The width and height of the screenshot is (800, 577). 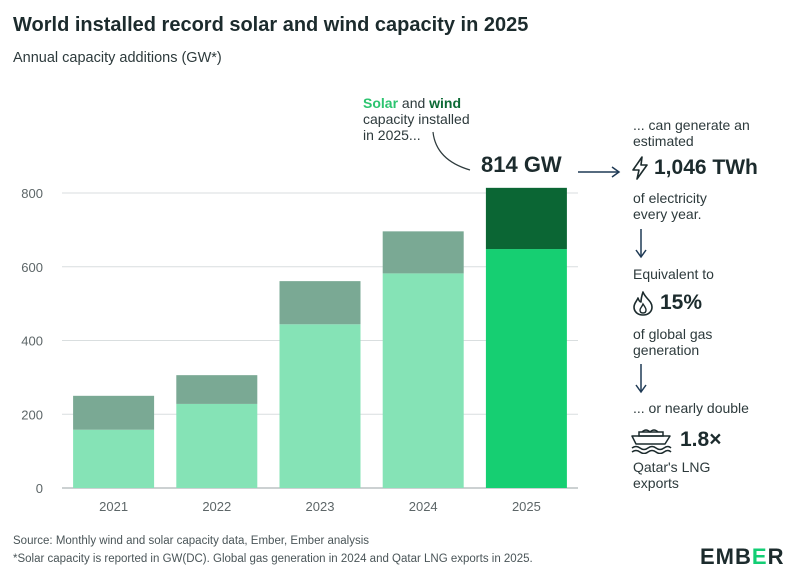 I want to click on flame-icon, so click(x=643, y=303).